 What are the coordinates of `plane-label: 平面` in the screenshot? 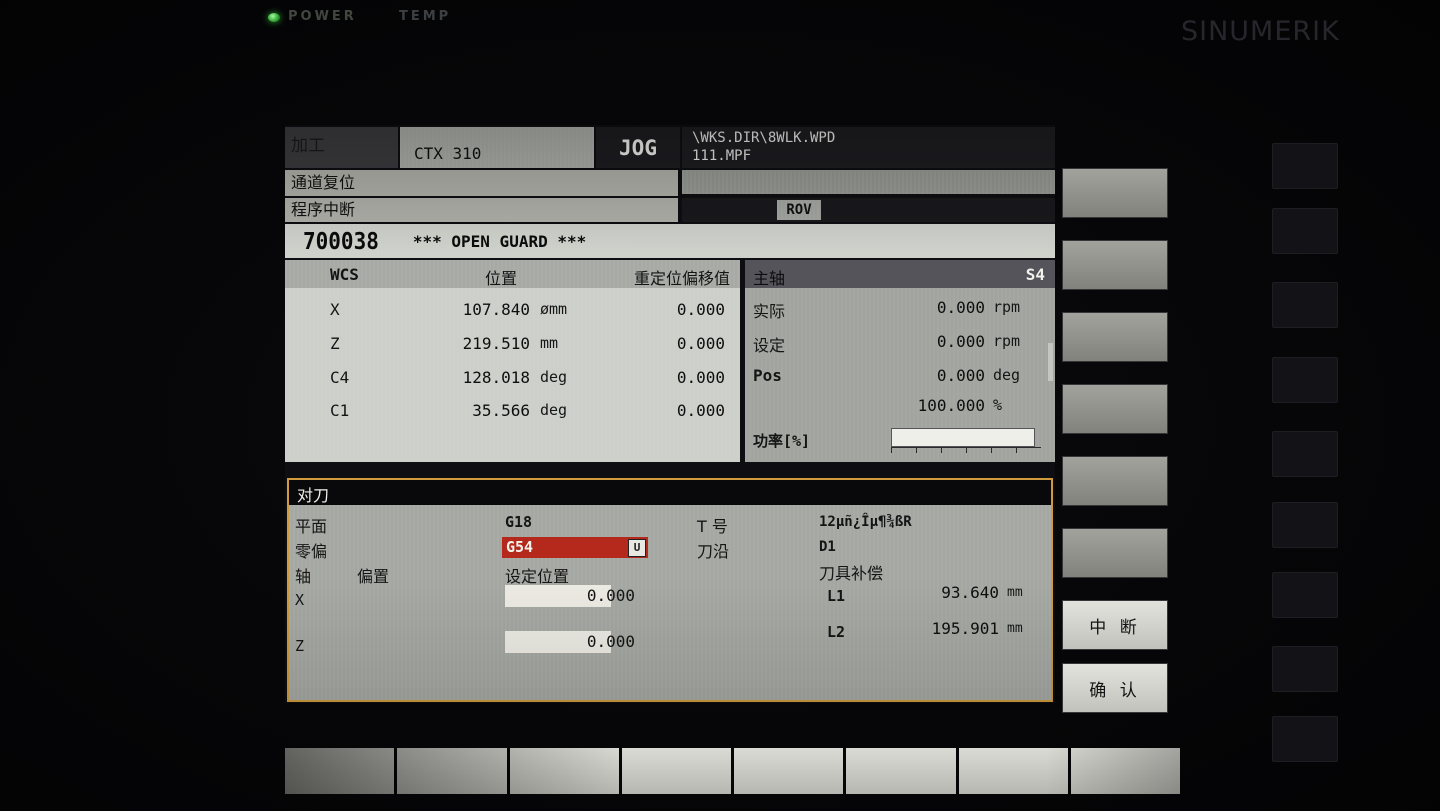 It's located at (311, 526).